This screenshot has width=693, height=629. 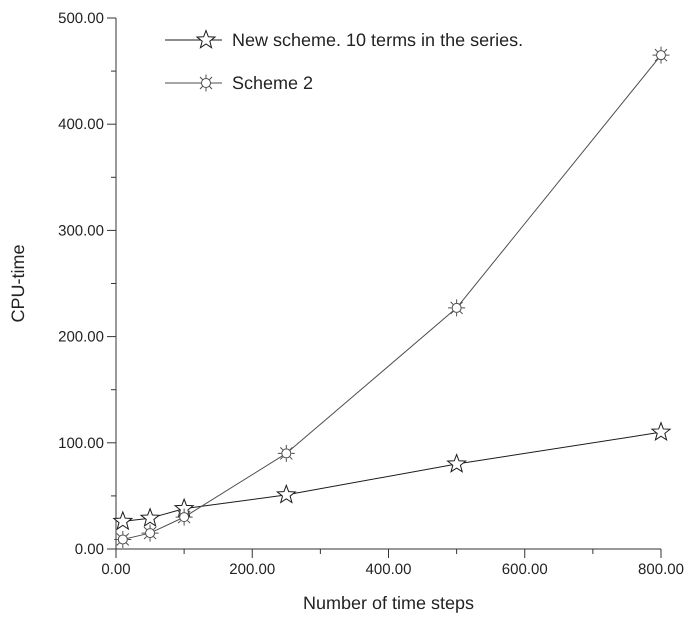 I want to click on x-tick-label: 800.00, so click(x=661, y=569).